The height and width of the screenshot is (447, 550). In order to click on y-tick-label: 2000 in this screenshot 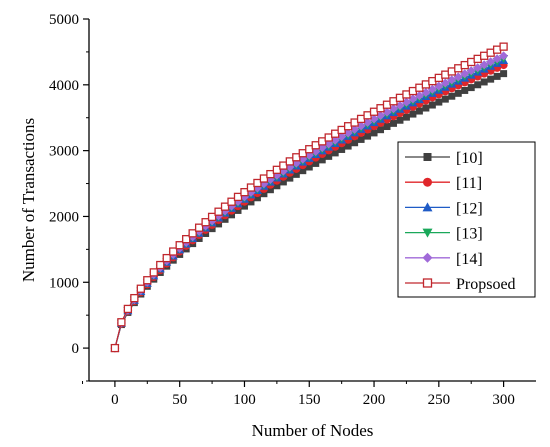, I will do `click(64, 217)`.